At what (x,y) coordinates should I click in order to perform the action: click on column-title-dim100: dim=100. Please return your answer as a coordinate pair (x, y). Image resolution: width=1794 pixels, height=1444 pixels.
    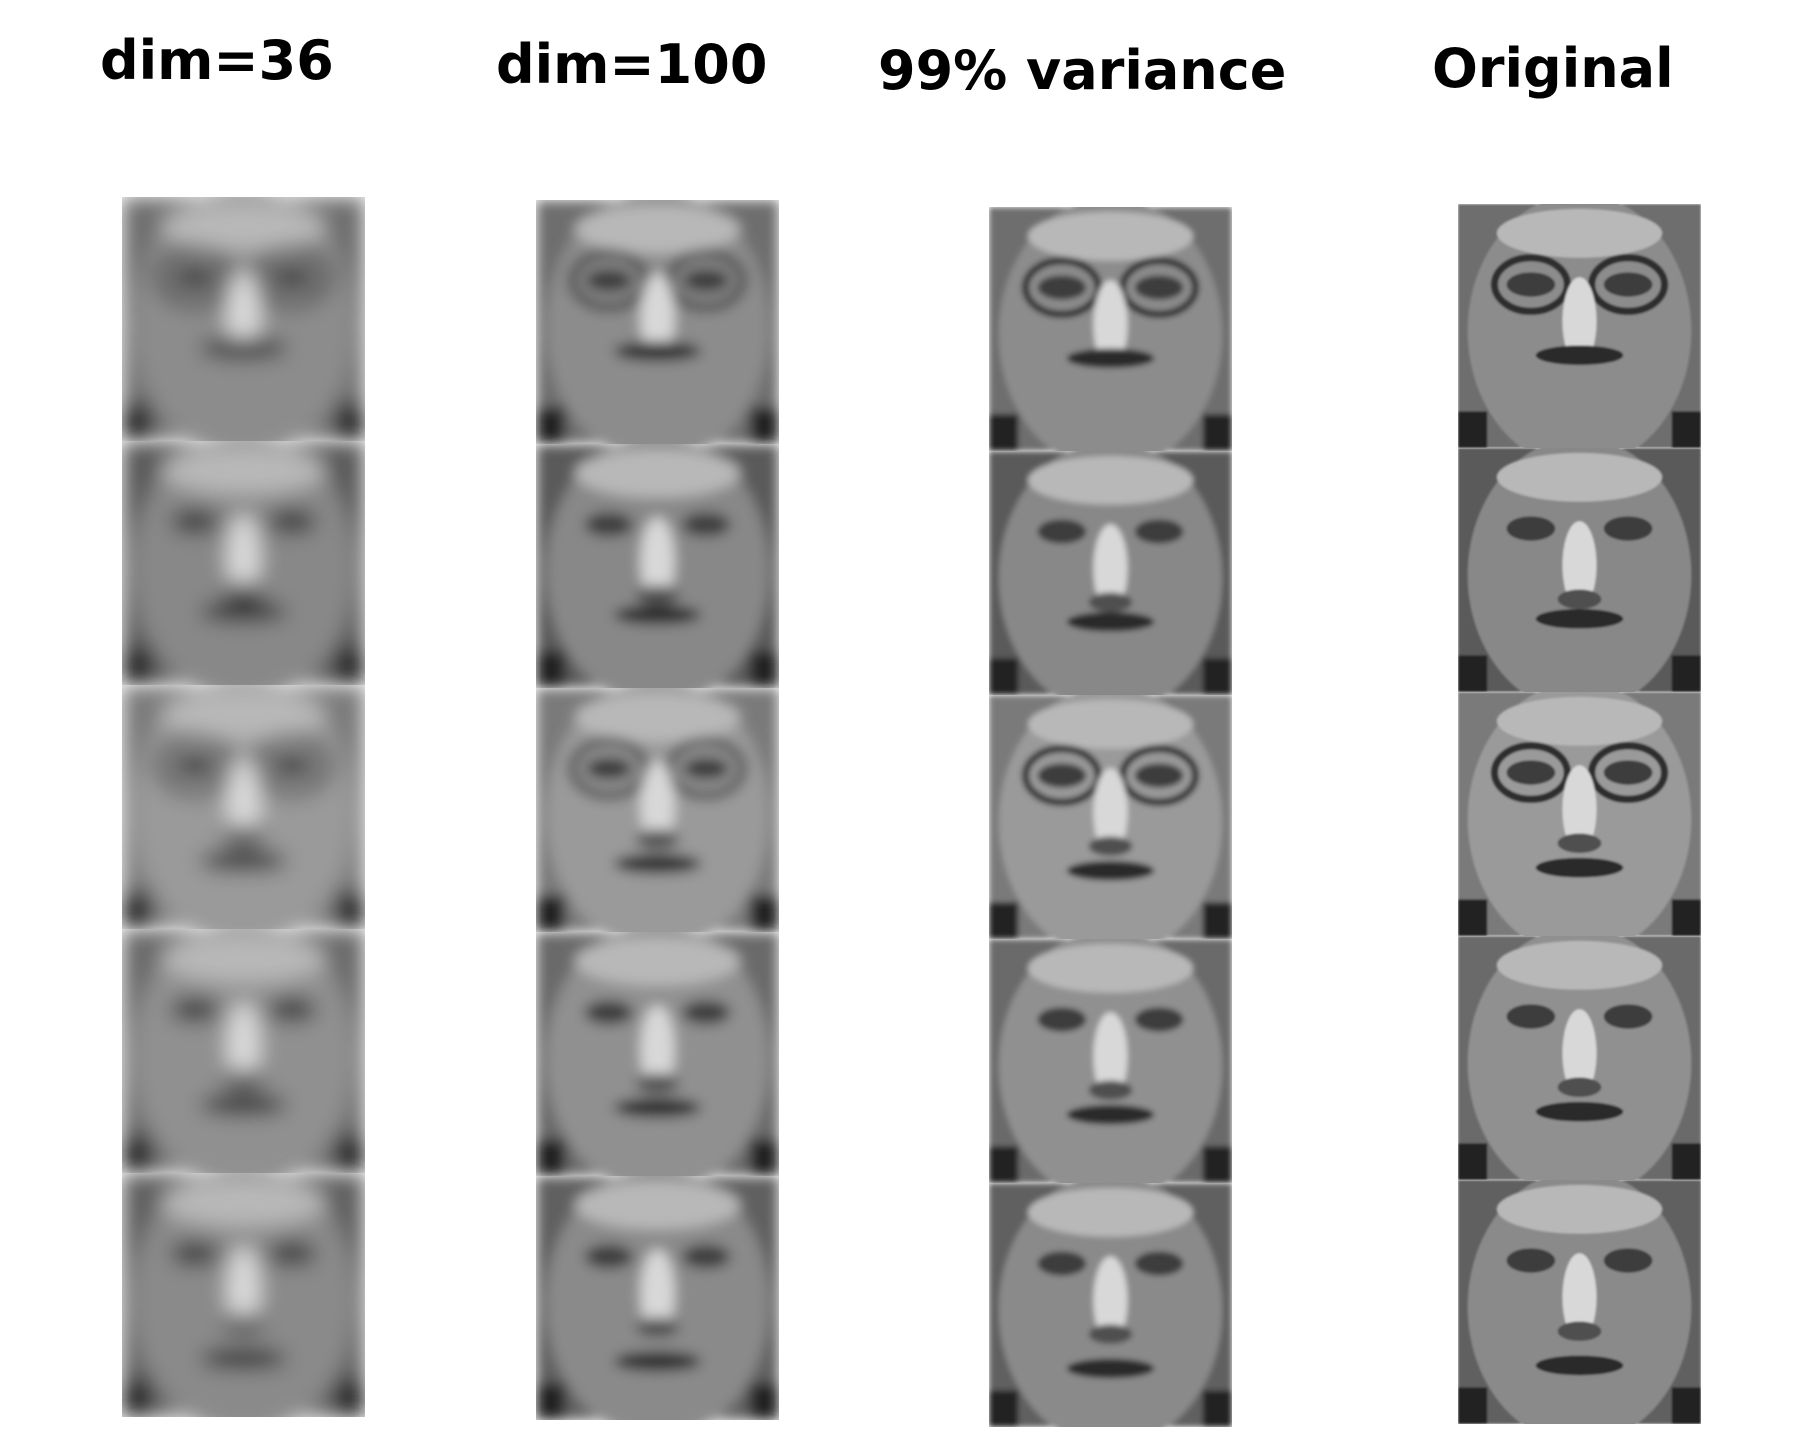
    Looking at the image, I should click on (632, 64).